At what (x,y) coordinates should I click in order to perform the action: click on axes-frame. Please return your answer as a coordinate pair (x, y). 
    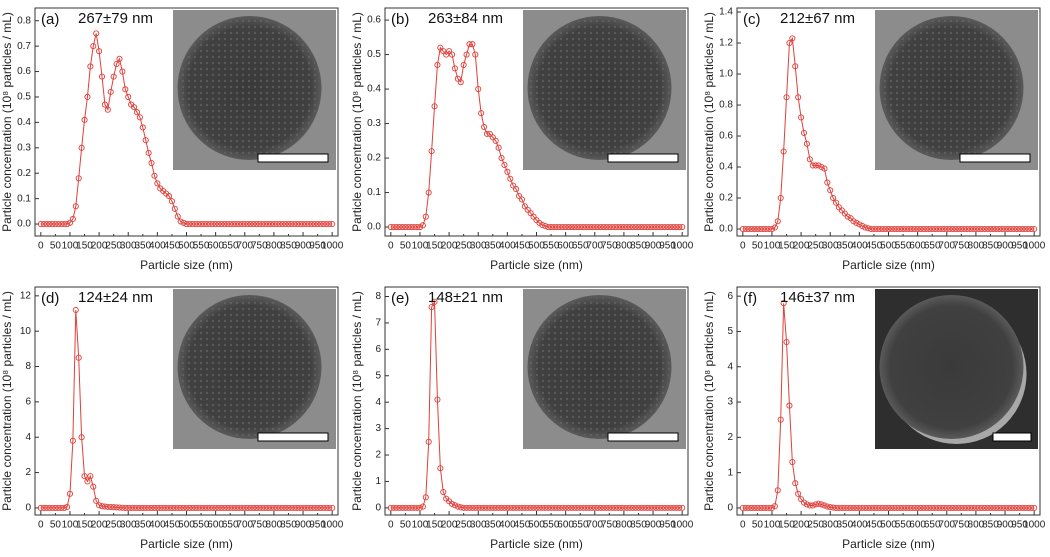
    Looking at the image, I should click on (888, 401).